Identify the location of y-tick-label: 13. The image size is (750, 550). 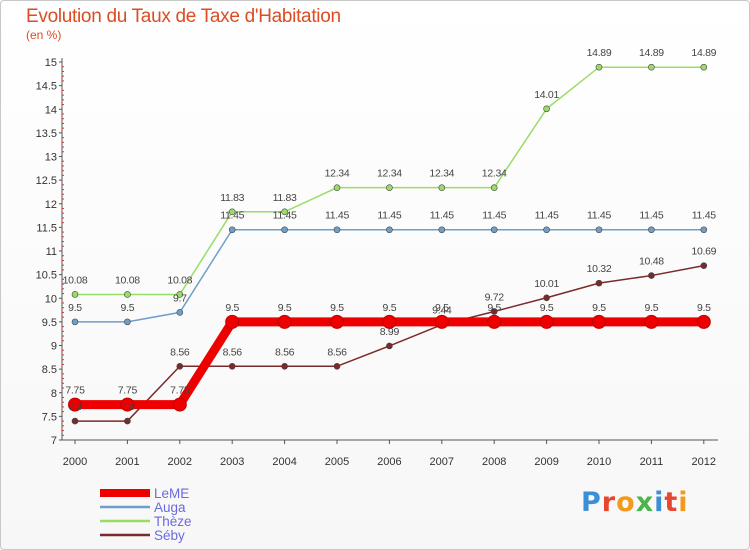
(51, 158).